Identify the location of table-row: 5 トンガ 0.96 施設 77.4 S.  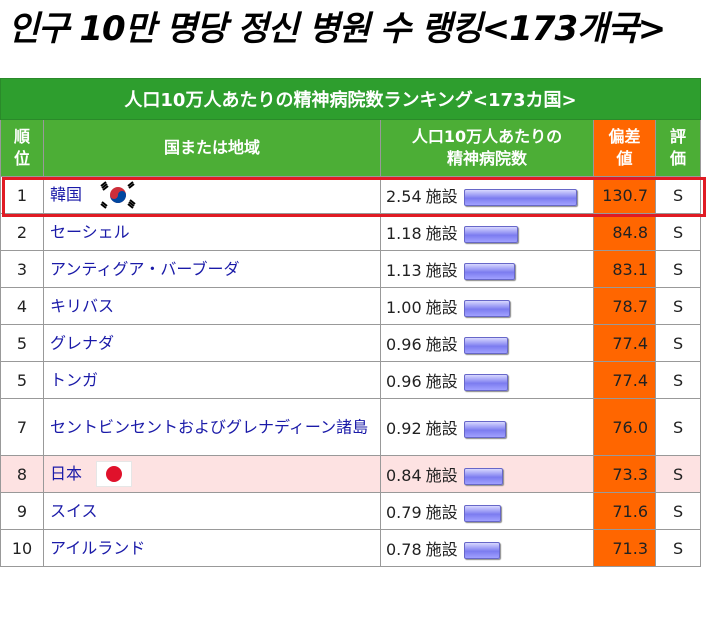
(351, 380).